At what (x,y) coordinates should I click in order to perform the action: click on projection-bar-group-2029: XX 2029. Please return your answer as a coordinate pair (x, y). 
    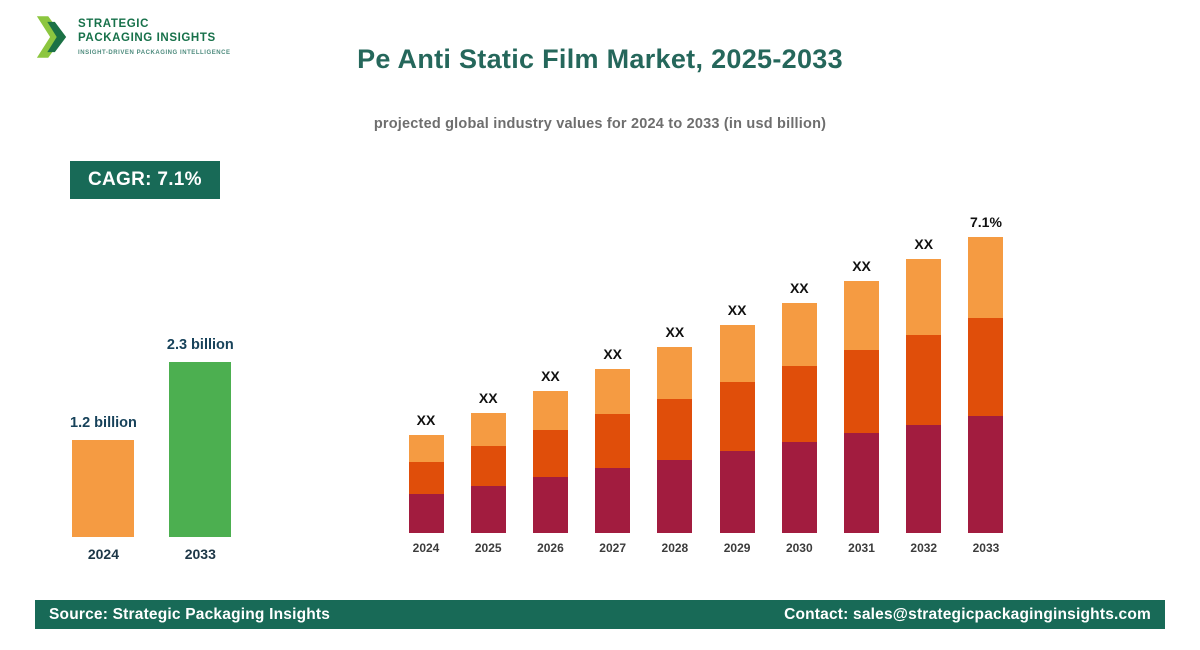
    Looking at the image, I should click on (737, 428).